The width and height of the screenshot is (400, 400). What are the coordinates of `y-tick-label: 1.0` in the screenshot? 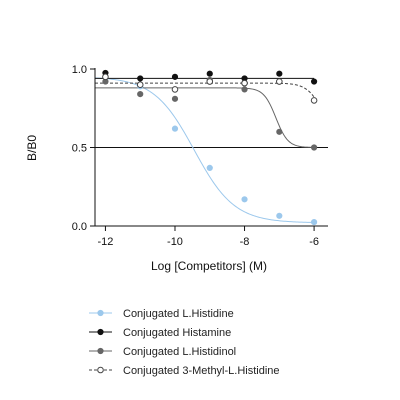 It's located at (79, 70).